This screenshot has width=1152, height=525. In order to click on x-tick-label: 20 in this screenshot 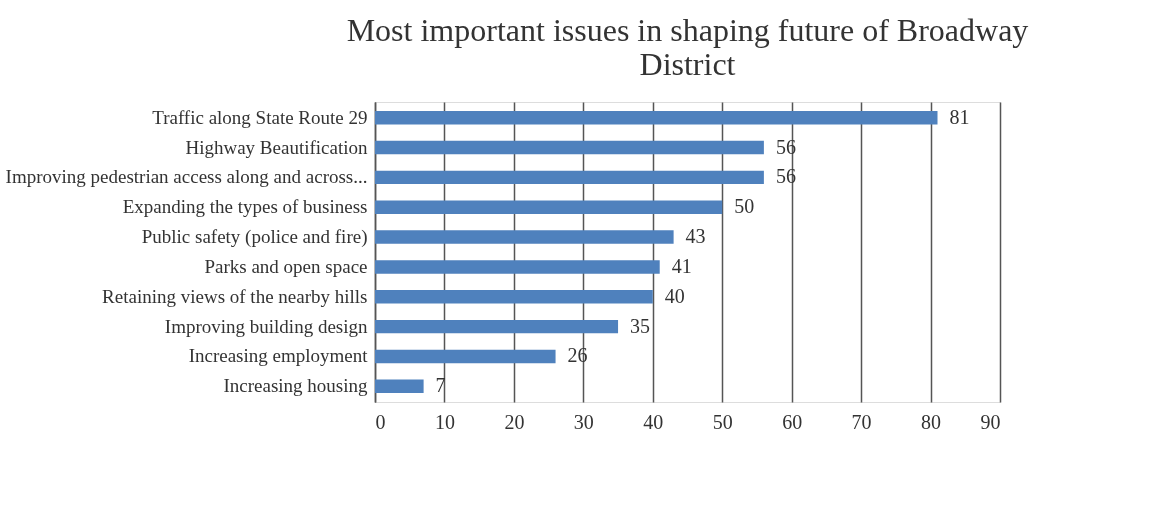, I will do `click(514, 421)`.